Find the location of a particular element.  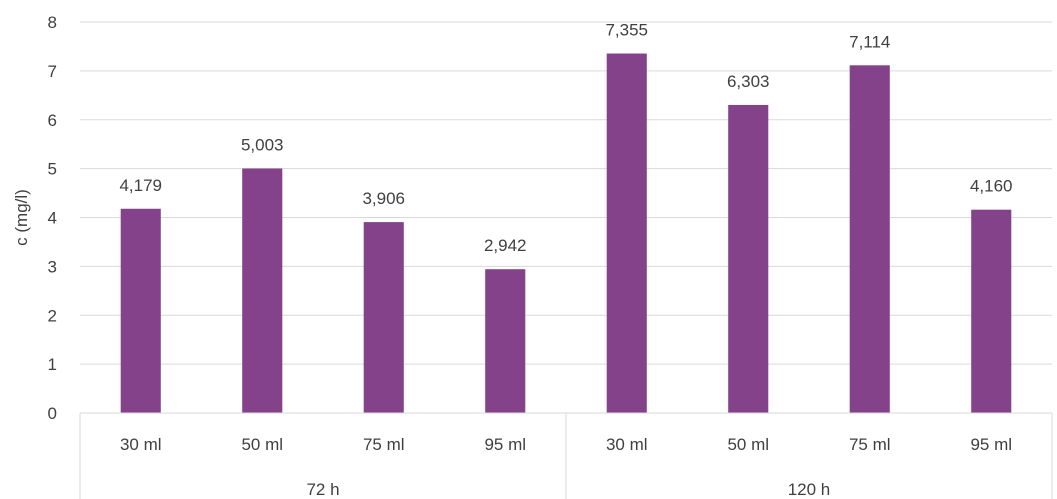

data-label: 4,160 is located at coordinates (991, 186).